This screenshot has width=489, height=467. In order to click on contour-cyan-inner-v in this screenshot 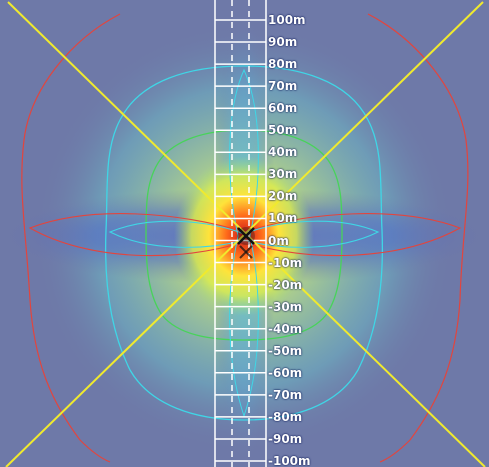, I will do `click(244, 243)`.